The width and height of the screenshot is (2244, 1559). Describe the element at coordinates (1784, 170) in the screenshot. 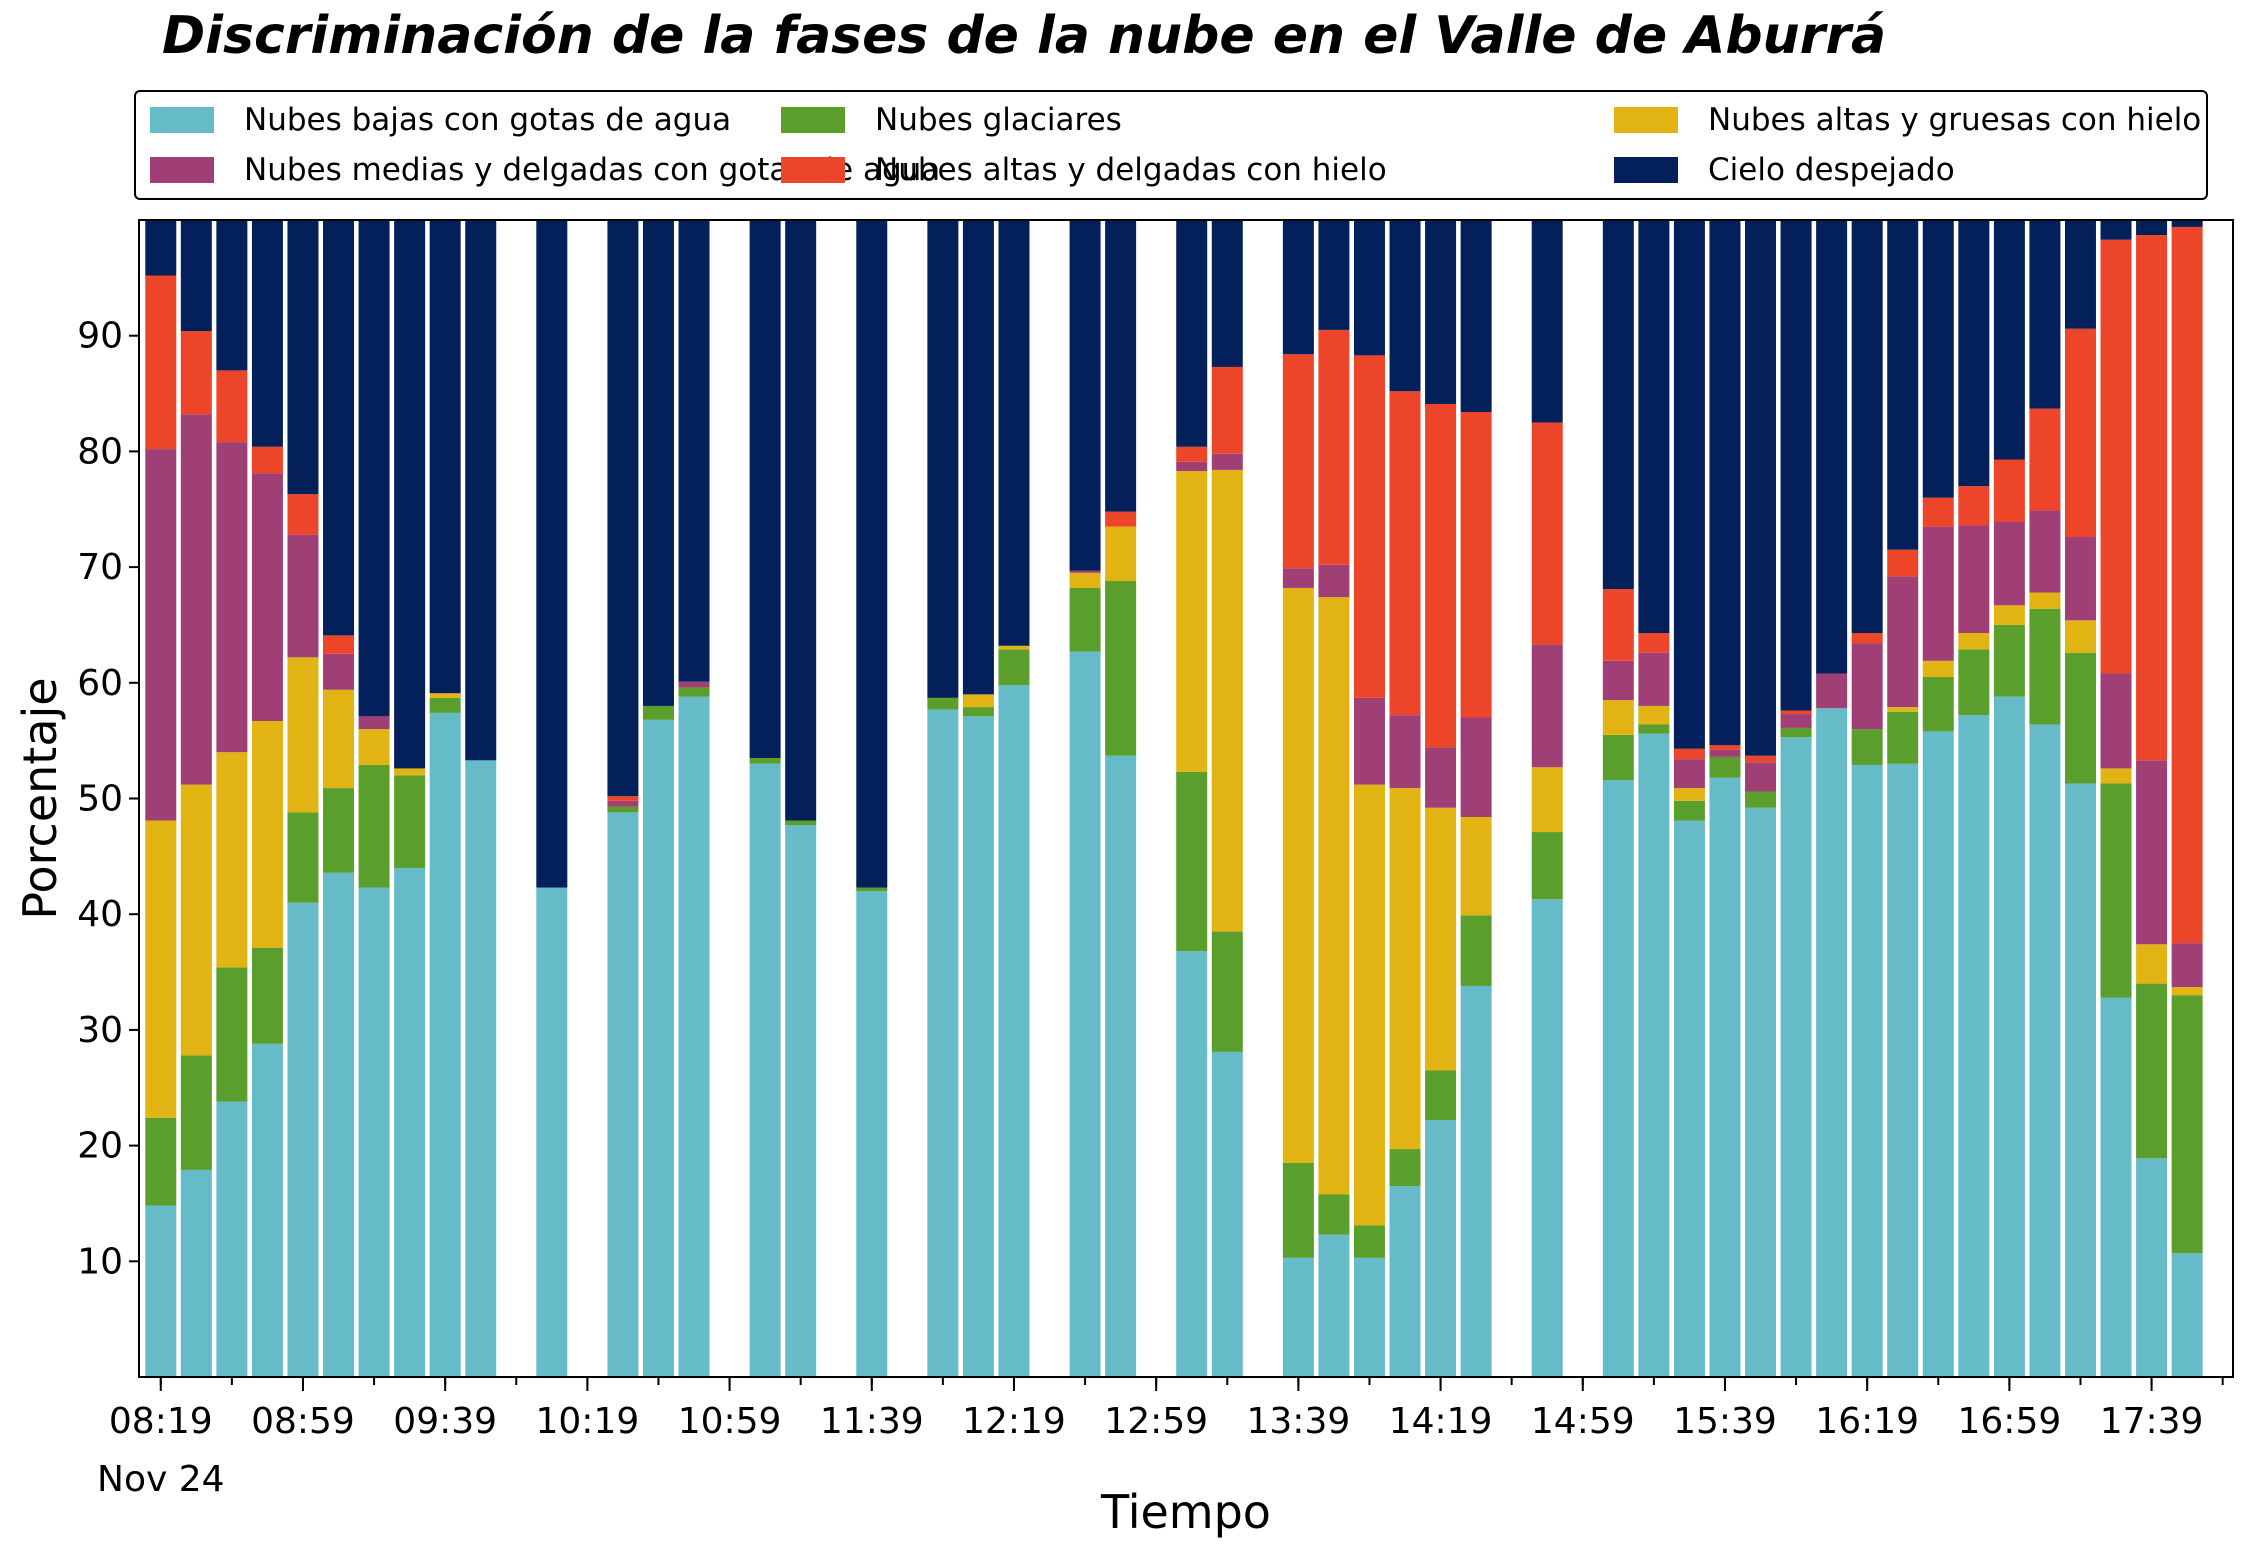

I see `legend-item: Cielo despejado` at that location.